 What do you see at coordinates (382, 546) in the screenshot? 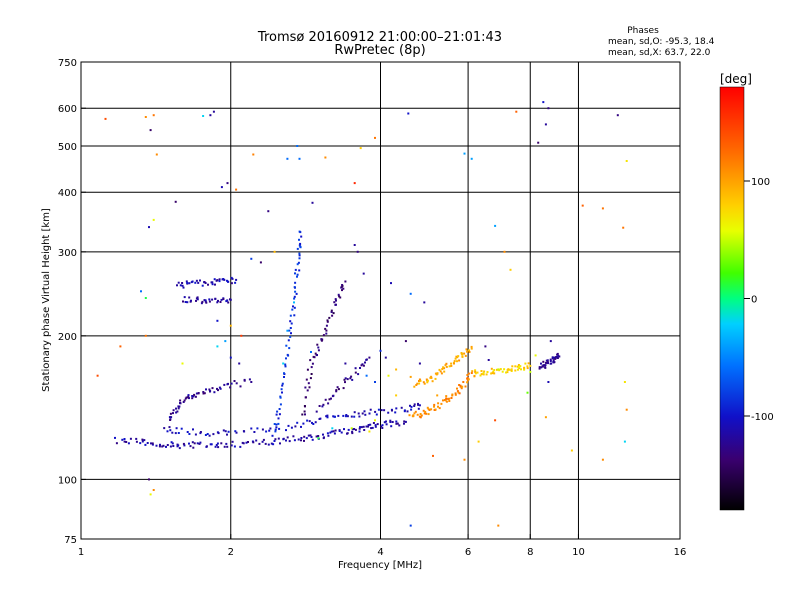
I see `x-axis: 1 2 4 6 8 10 16` at bounding box center [382, 546].